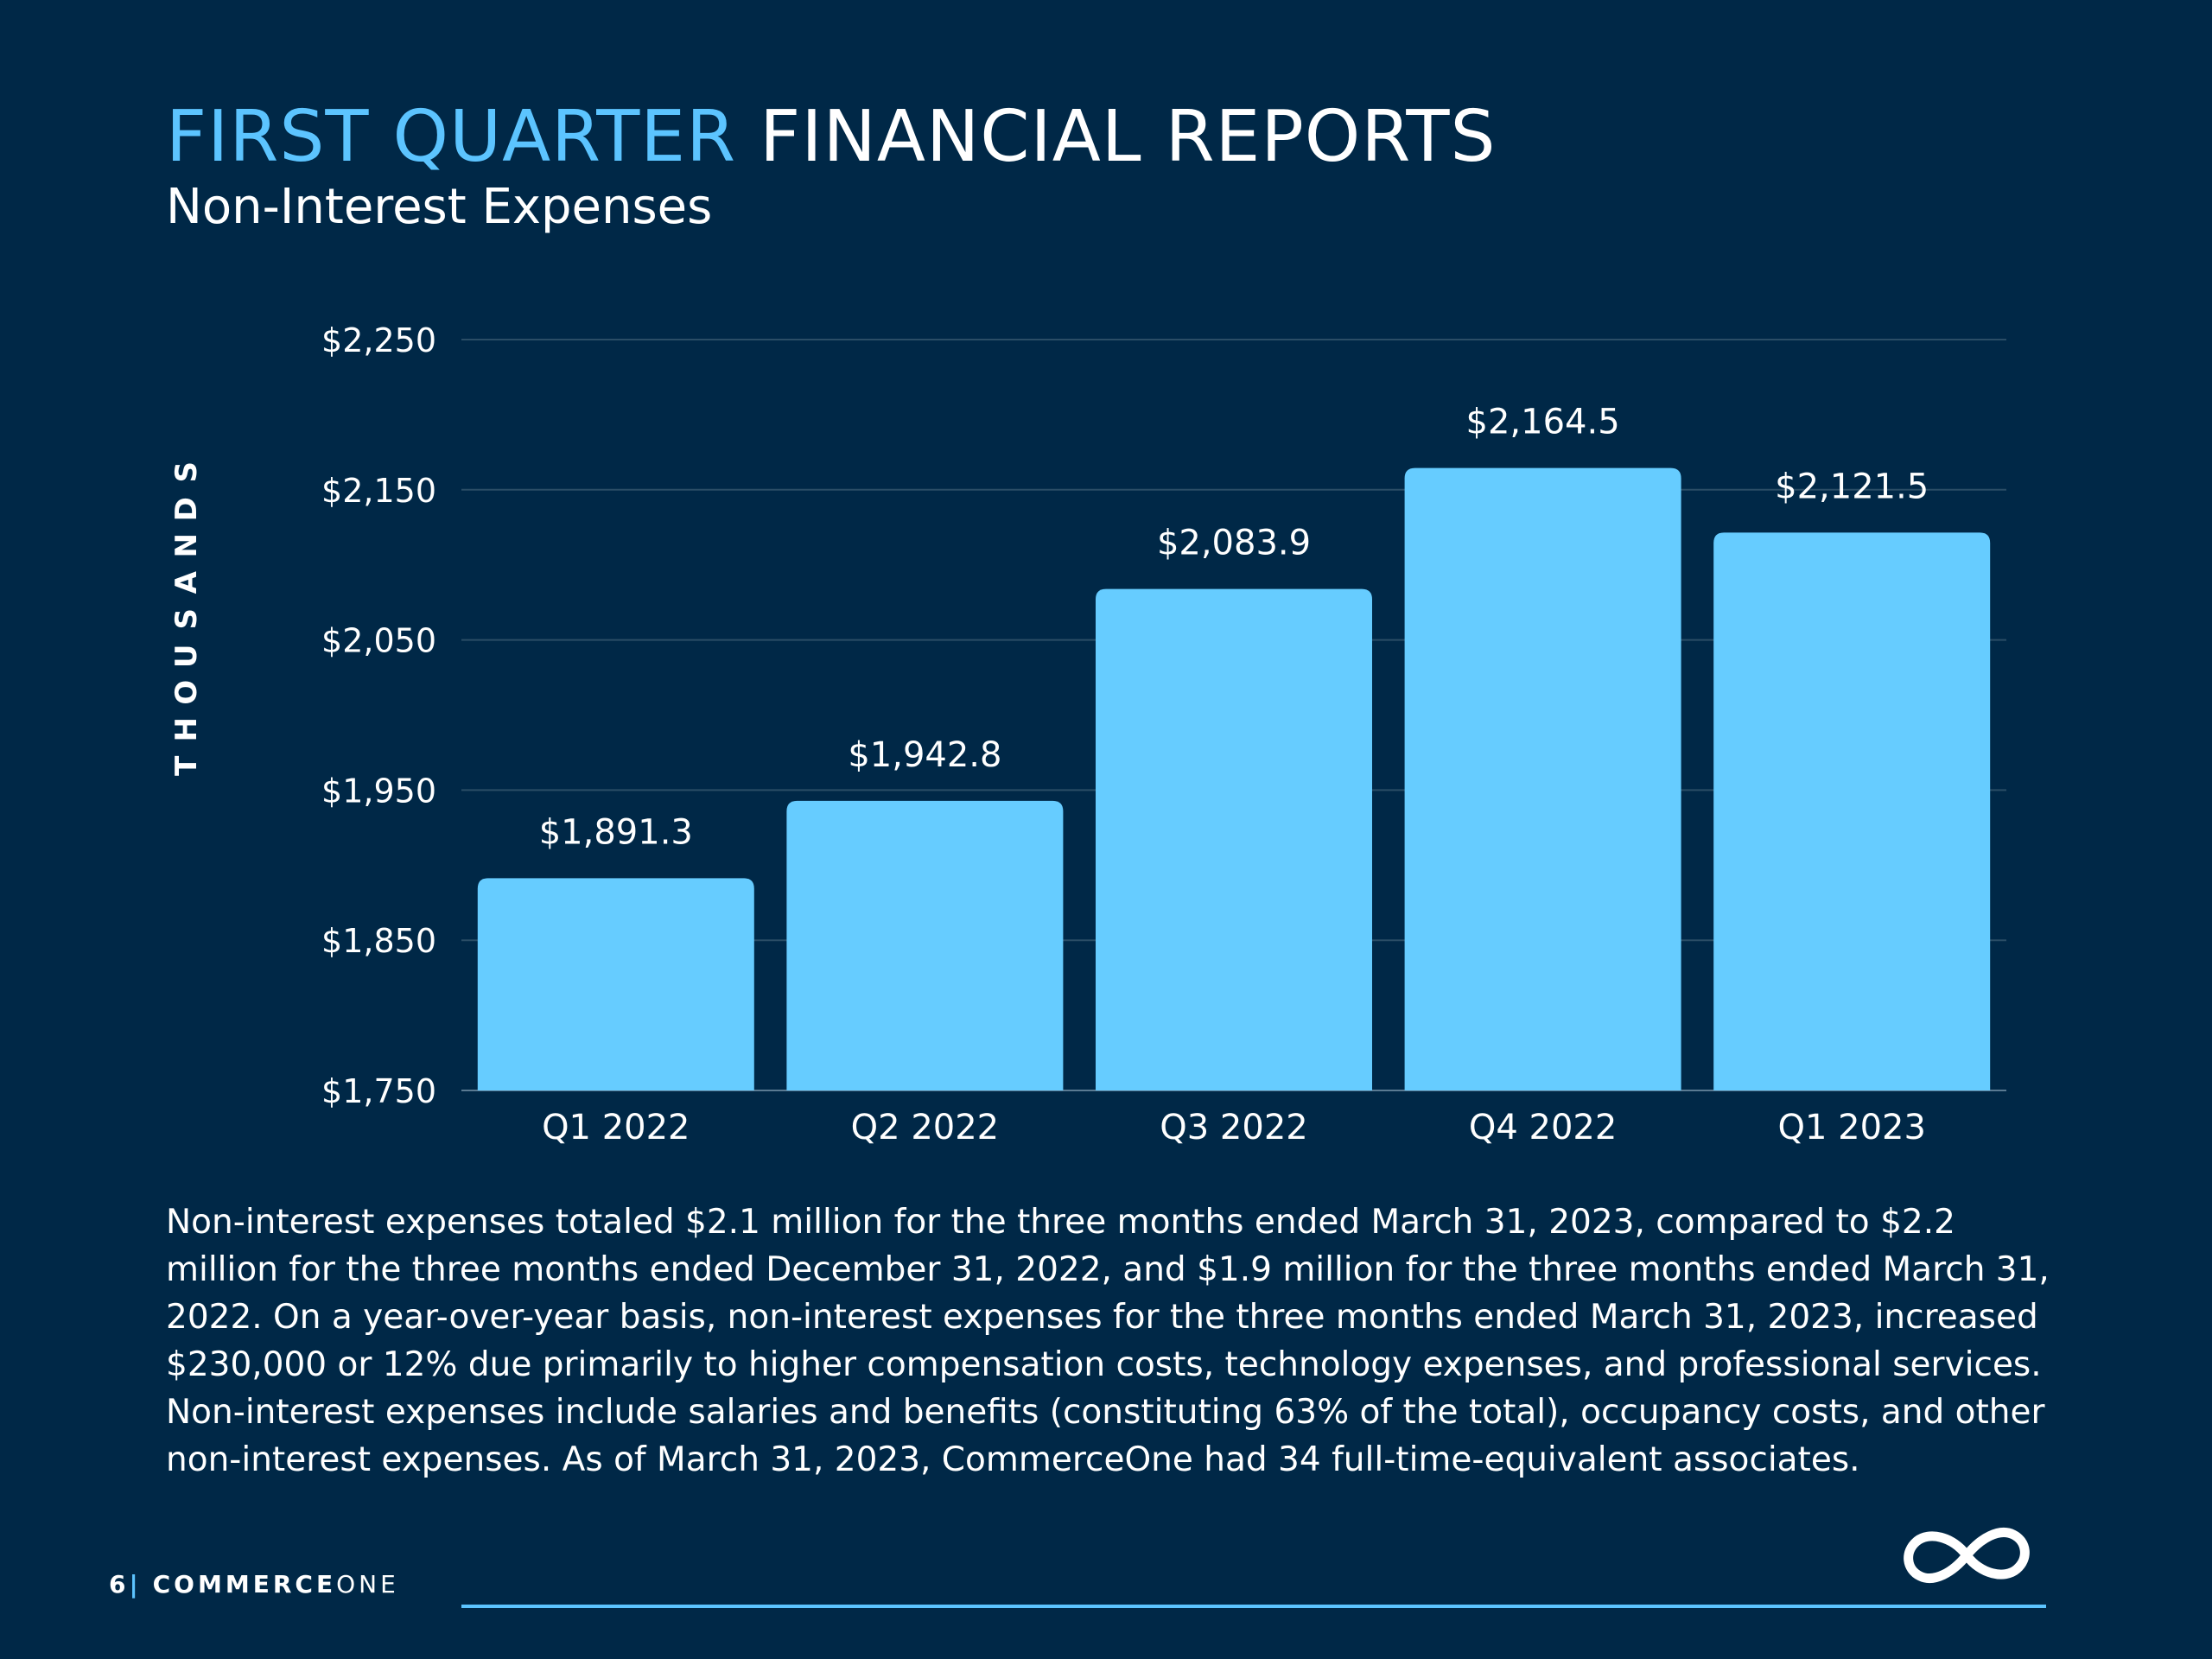 The height and width of the screenshot is (1659, 2212). Describe the element at coordinates (1234, 543) in the screenshot. I see `data-label: $2,083.9` at that location.